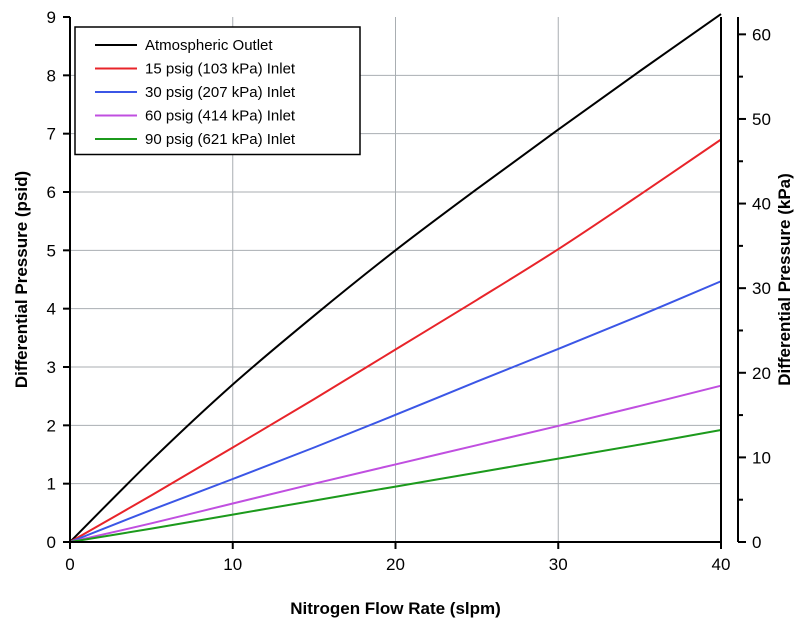 Image resolution: width=798 pixels, height=629 pixels. Describe the element at coordinates (220, 116) in the screenshot. I see `legend-label: 60 psig (414 kPa) Inlet` at that location.